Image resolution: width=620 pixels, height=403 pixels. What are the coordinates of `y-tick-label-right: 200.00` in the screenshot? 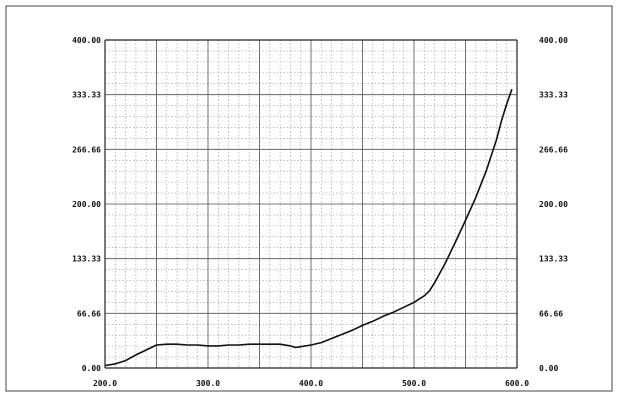 It's located at (553, 204).